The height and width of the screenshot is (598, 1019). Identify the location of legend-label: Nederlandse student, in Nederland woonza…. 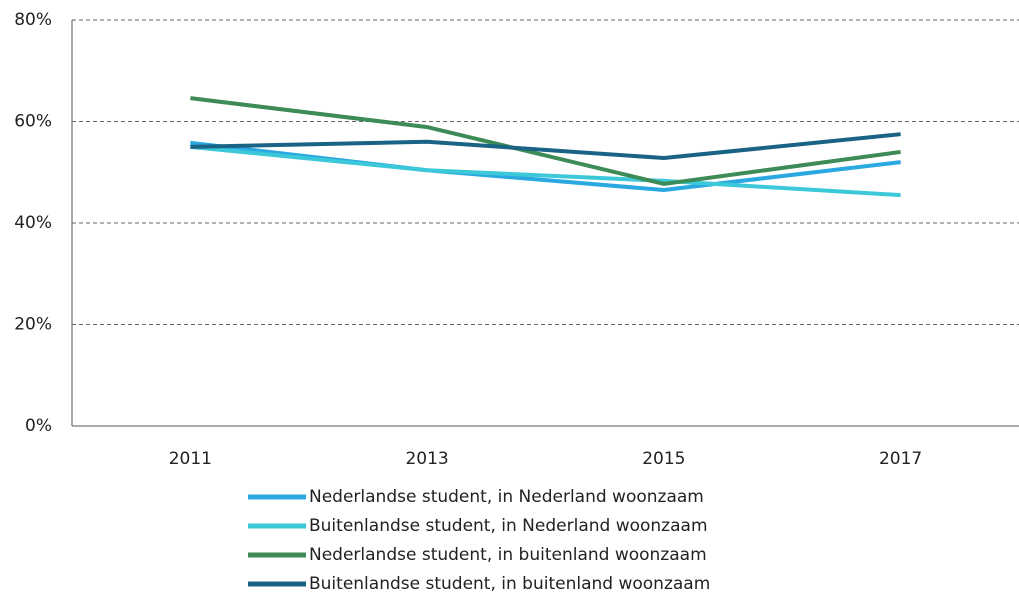
(506, 497).